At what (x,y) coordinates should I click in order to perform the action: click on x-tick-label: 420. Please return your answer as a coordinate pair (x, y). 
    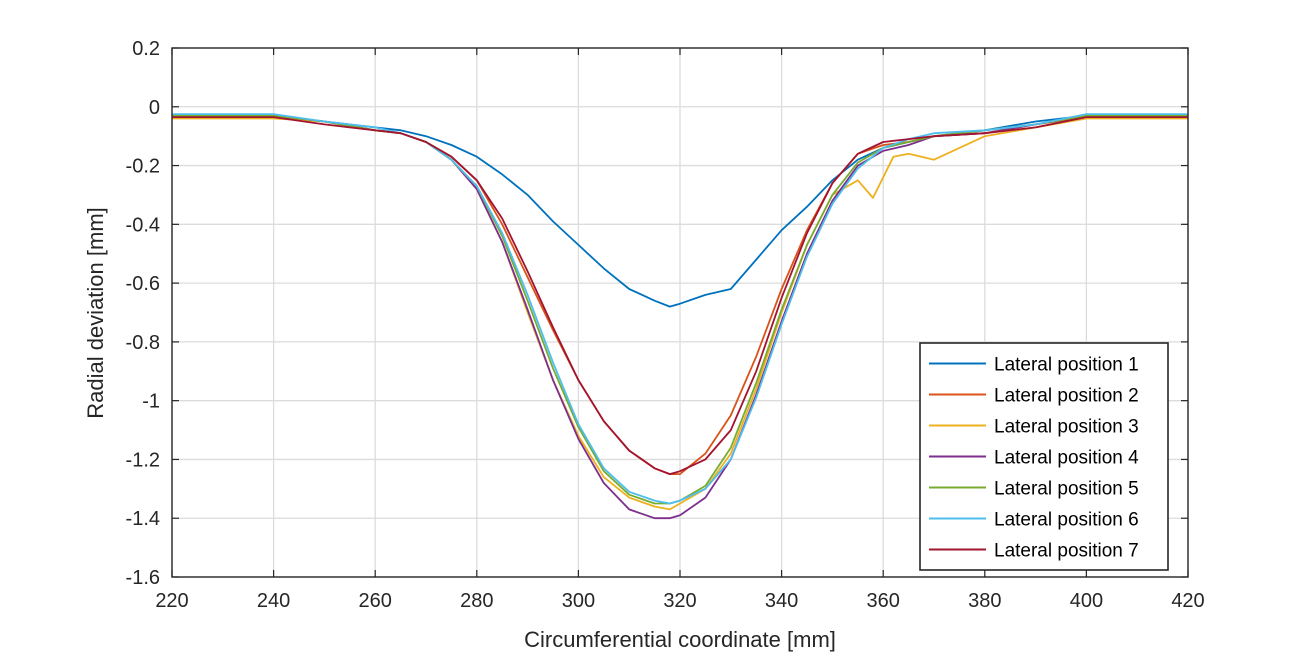
    Looking at the image, I should click on (1187, 601).